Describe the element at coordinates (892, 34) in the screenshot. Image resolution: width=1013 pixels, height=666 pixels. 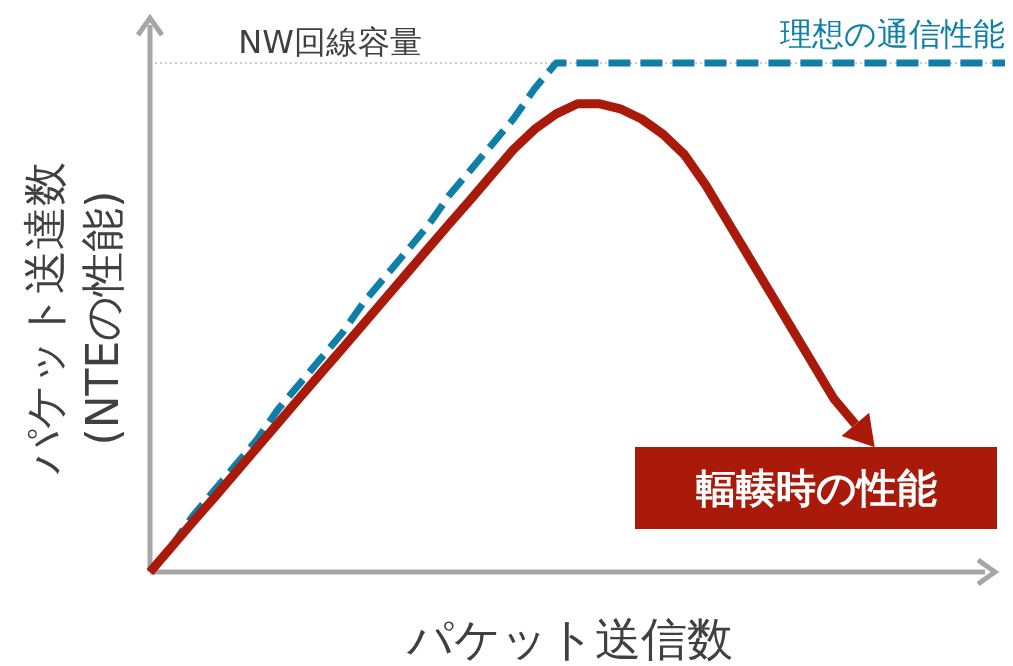
I see `series-label: 理想の通信性能` at that location.